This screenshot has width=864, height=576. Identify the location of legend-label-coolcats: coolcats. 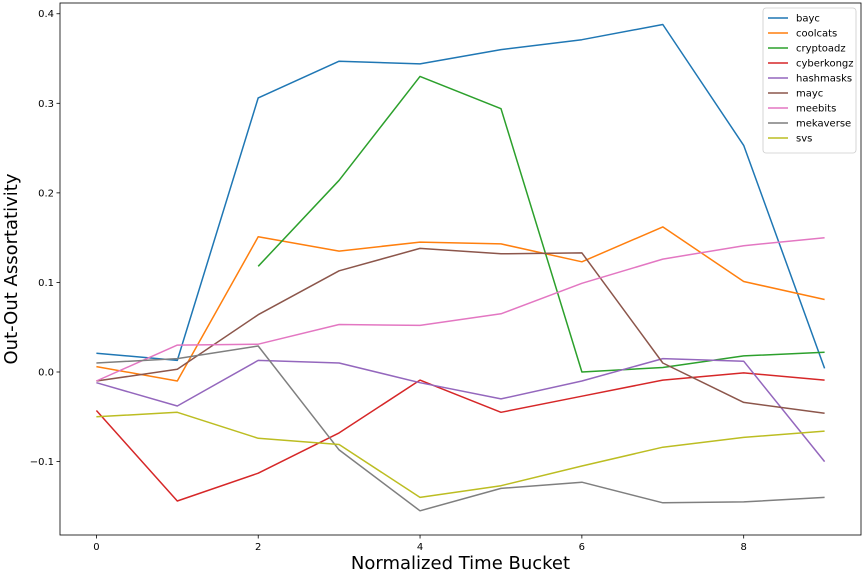
(816, 34).